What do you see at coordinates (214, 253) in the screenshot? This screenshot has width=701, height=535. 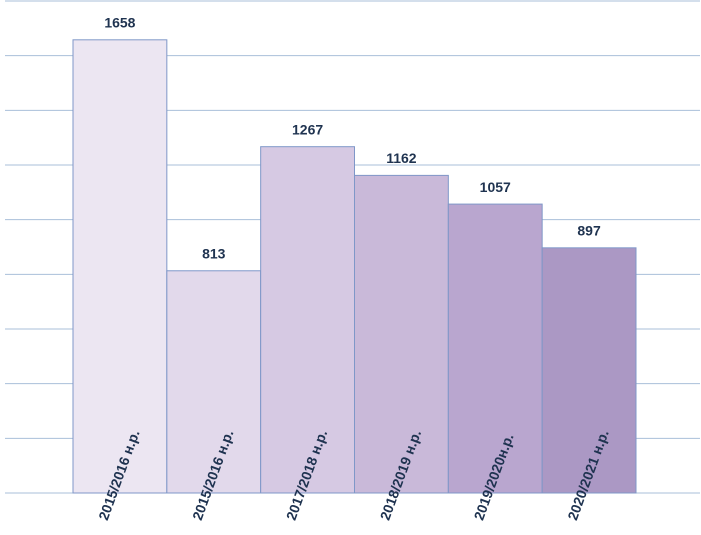 I see `value-label: 813` at bounding box center [214, 253].